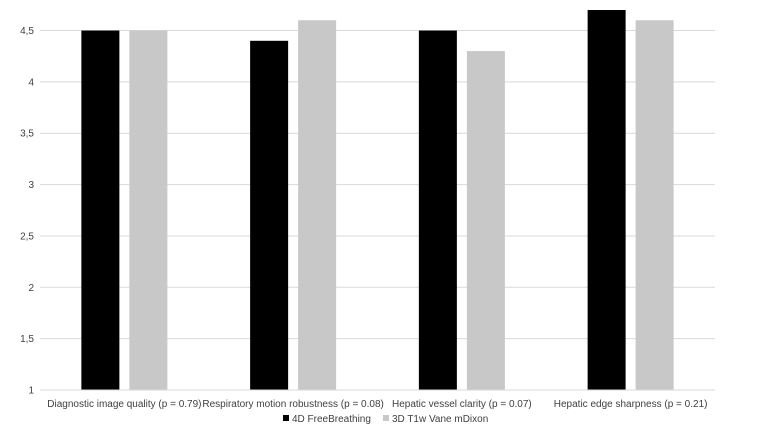 This screenshot has width=759, height=444. Describe the element at coordinates (27, 211) in the screenshot. I see `y-axis-ticks: 1 1,5 2 2,5 3 3,5 4 4,5` at that location.